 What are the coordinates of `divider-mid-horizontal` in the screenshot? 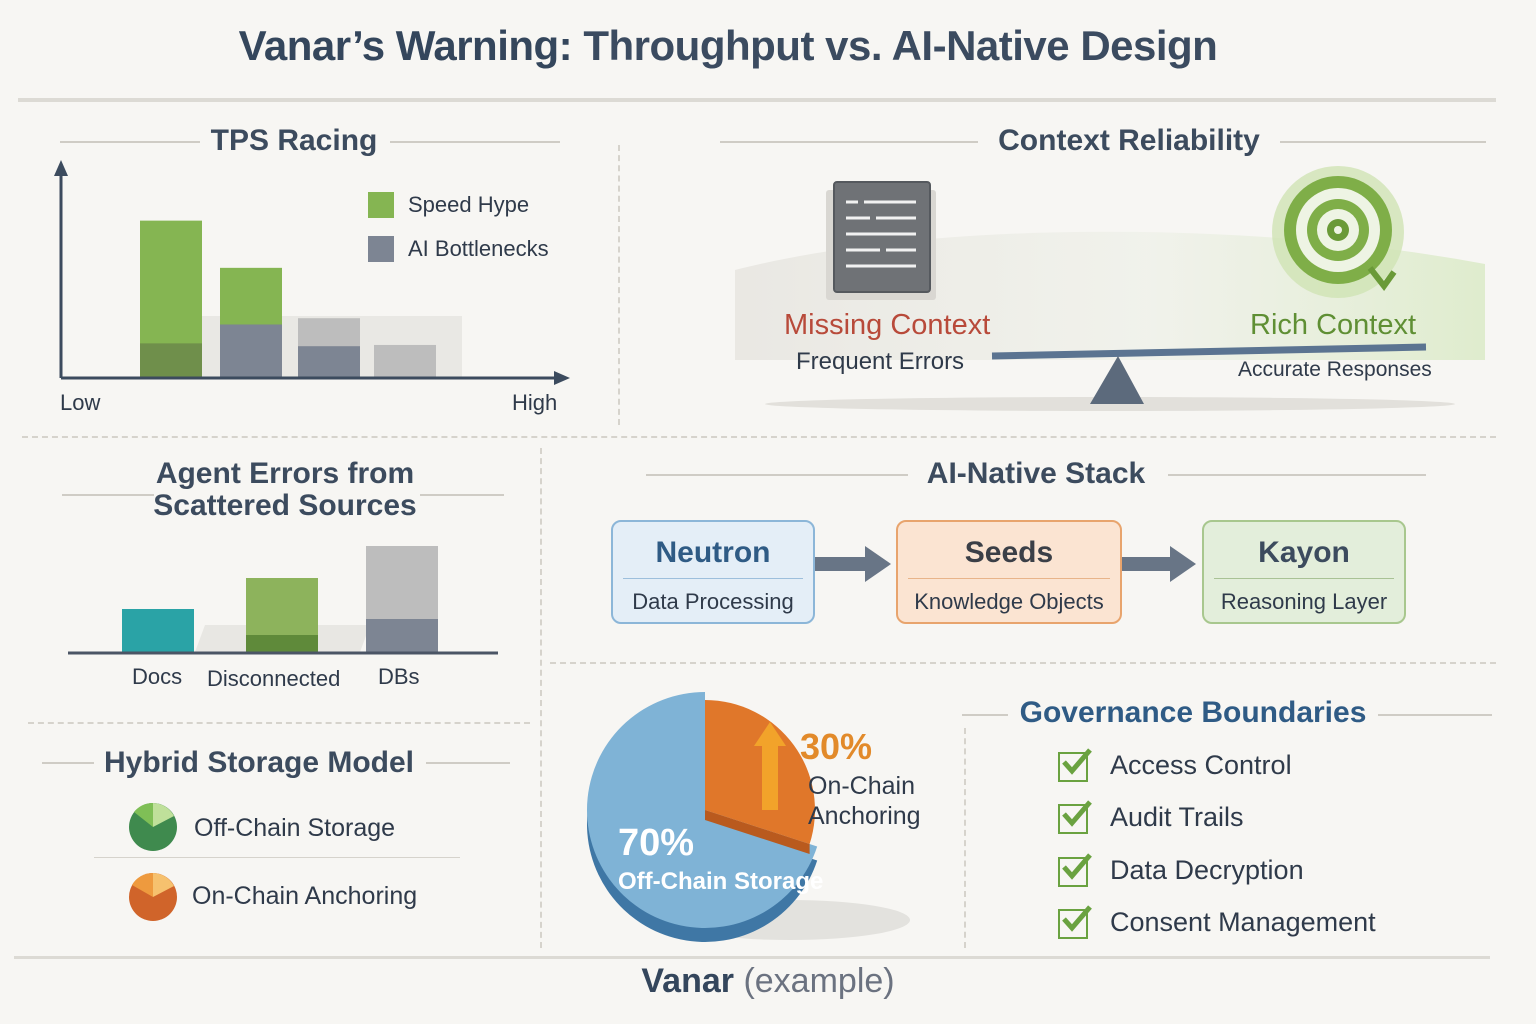 It's located at (759, 437).